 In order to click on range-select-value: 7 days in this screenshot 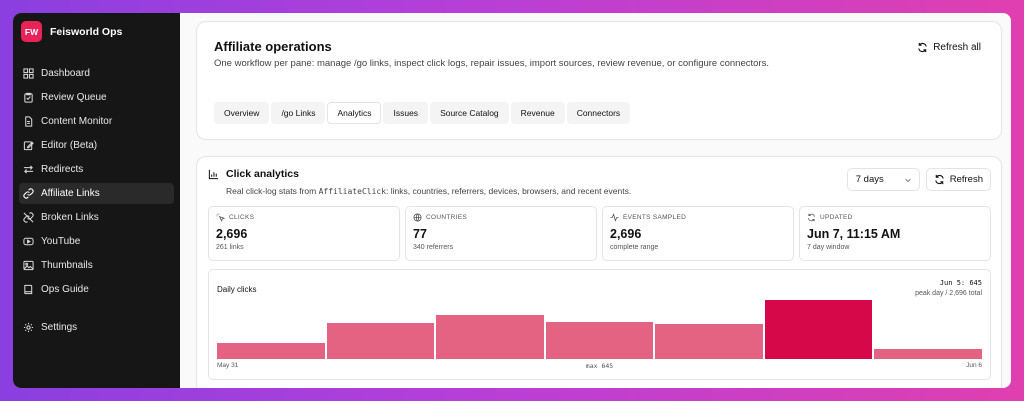, I will do `click(869, 179)`.